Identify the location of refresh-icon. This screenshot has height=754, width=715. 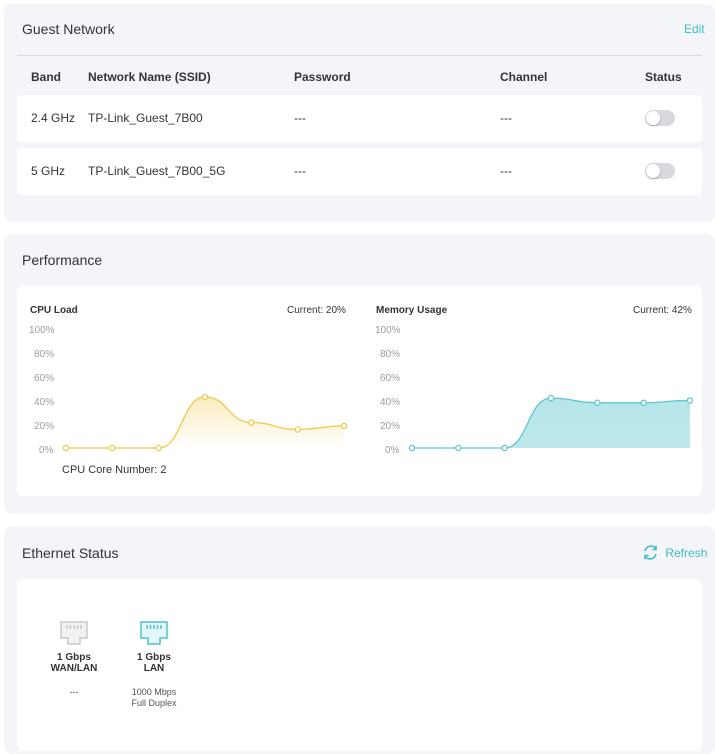
(650, 552).